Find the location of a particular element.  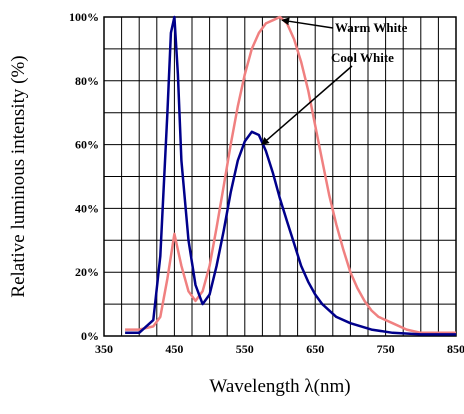

x-tick-label: 750 is located at coordinates (386, 349).